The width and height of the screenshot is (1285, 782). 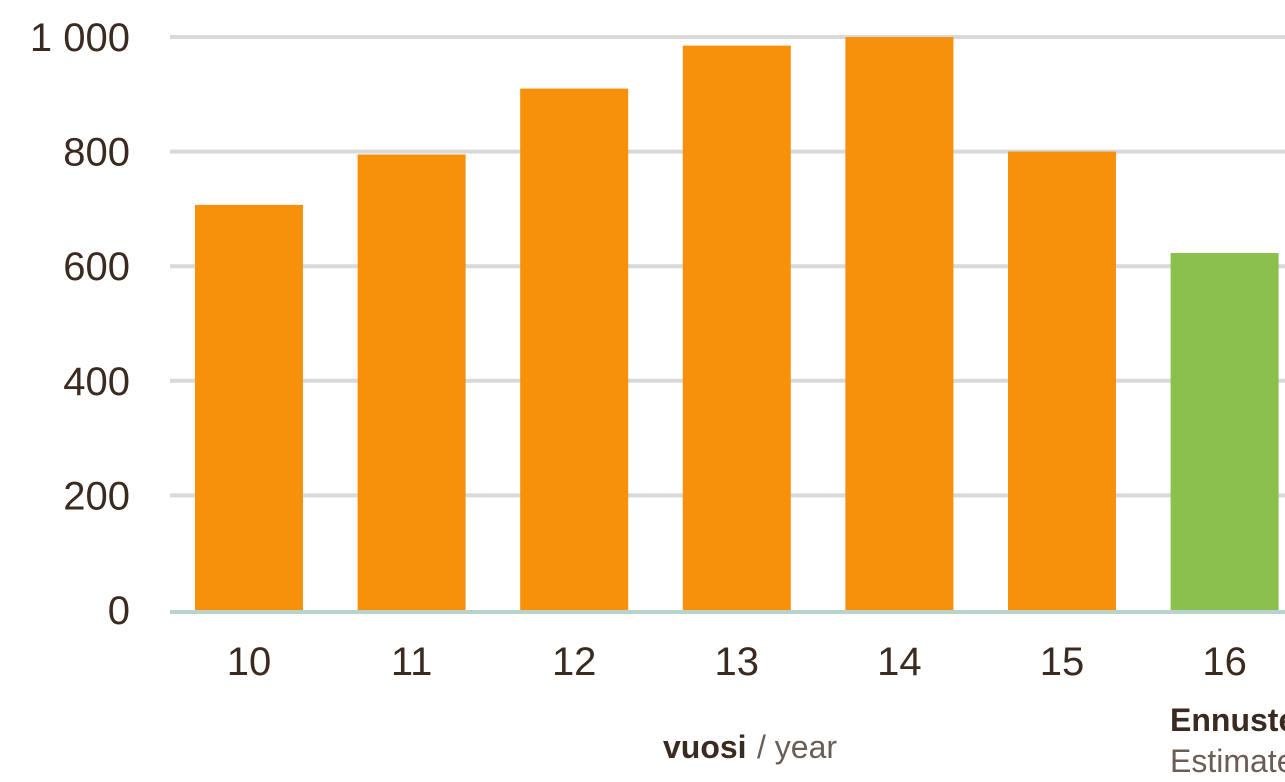 What do you see at coordinates (1227, 761) in the screenshot?
I see `estimate-label-light: Estimate` at bounding box center [1227, 761].